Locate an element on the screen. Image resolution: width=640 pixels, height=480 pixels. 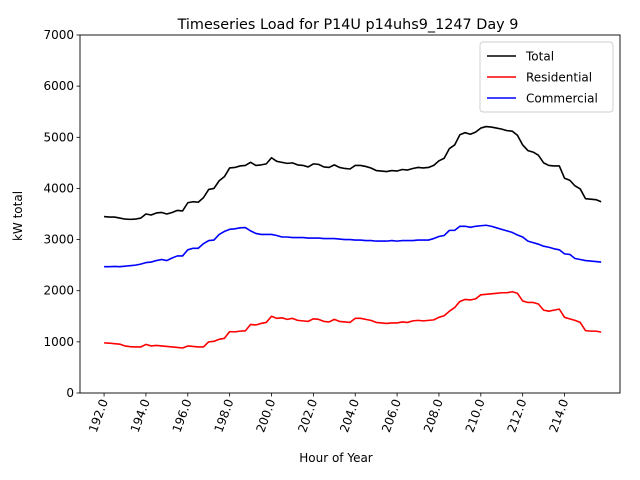
y-tick-label: 6000 is located at coordinates (58, 86).